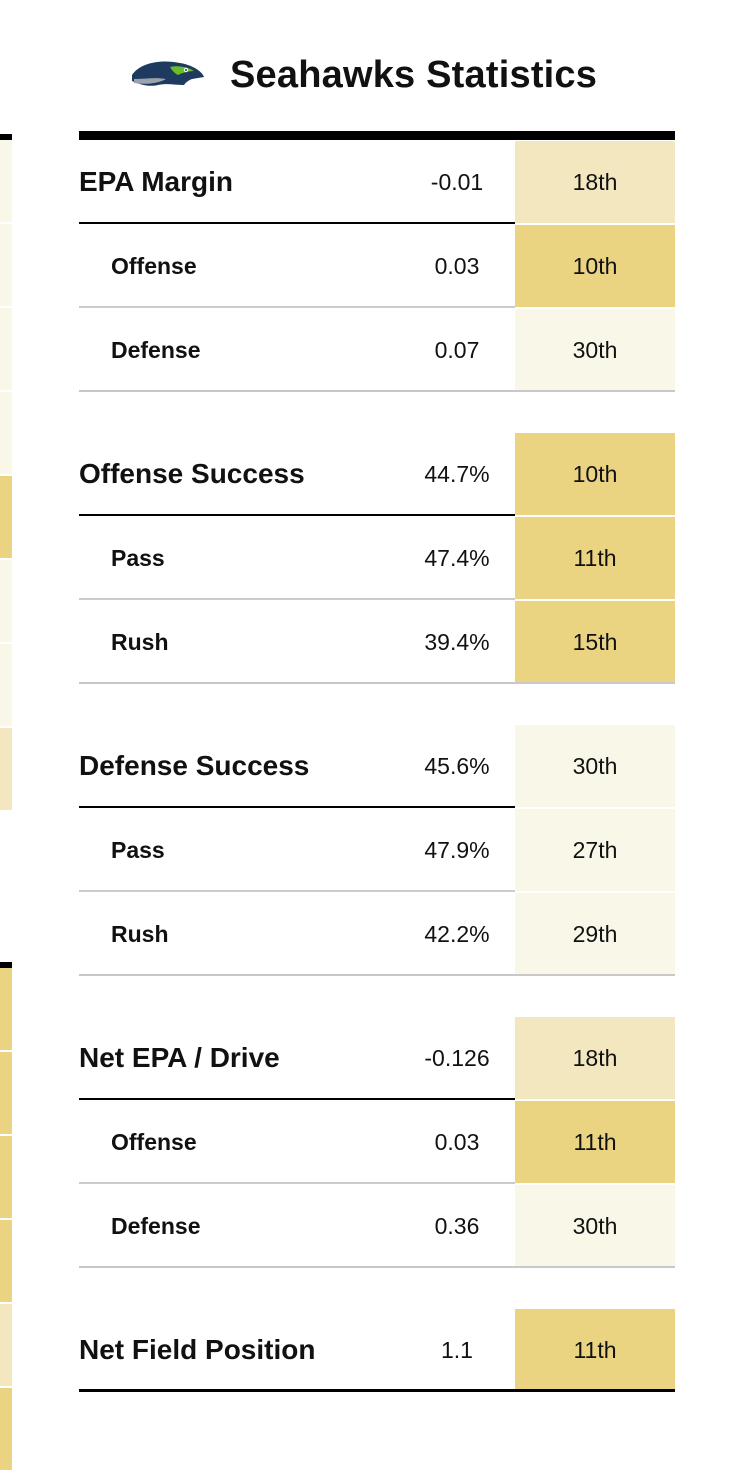  Describe the element at coordinates (595, 642) in the screenshot. I see `stat-rank: 15th` at that location.